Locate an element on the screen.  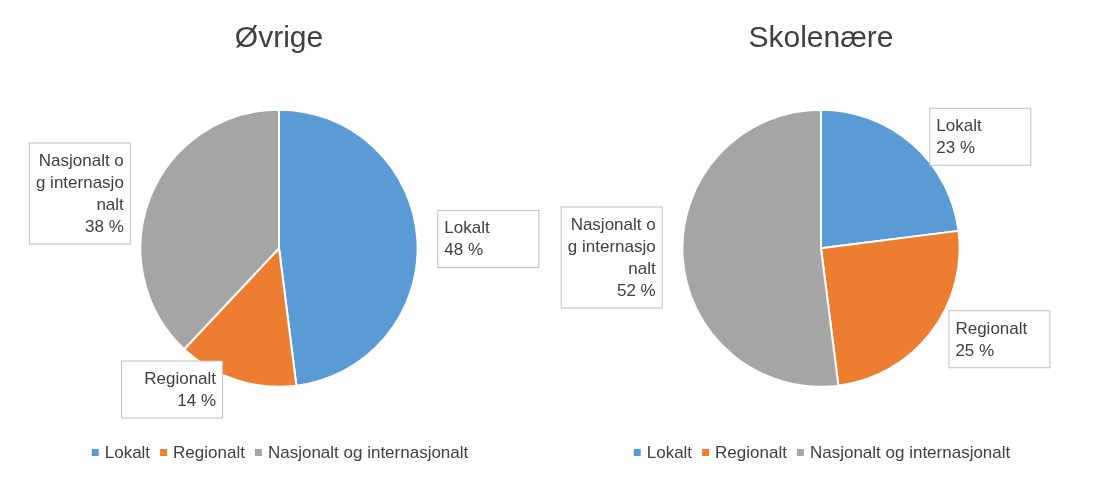
chart-title: Øvrige is located at coordinates (279, 36).